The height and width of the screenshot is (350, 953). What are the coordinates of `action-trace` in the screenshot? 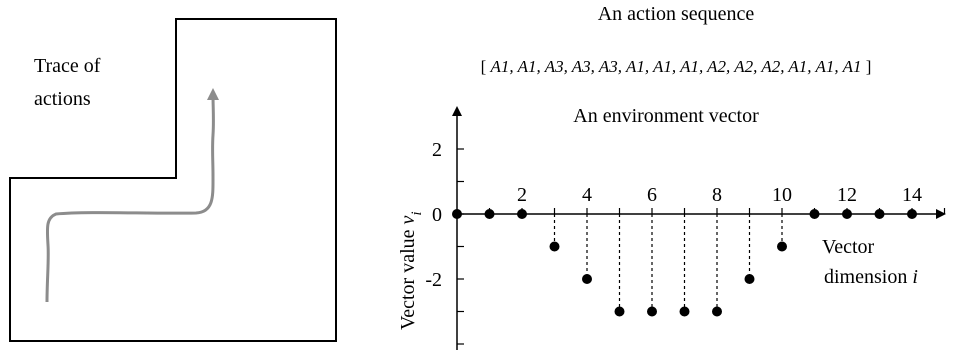 It's located at (132, 195).